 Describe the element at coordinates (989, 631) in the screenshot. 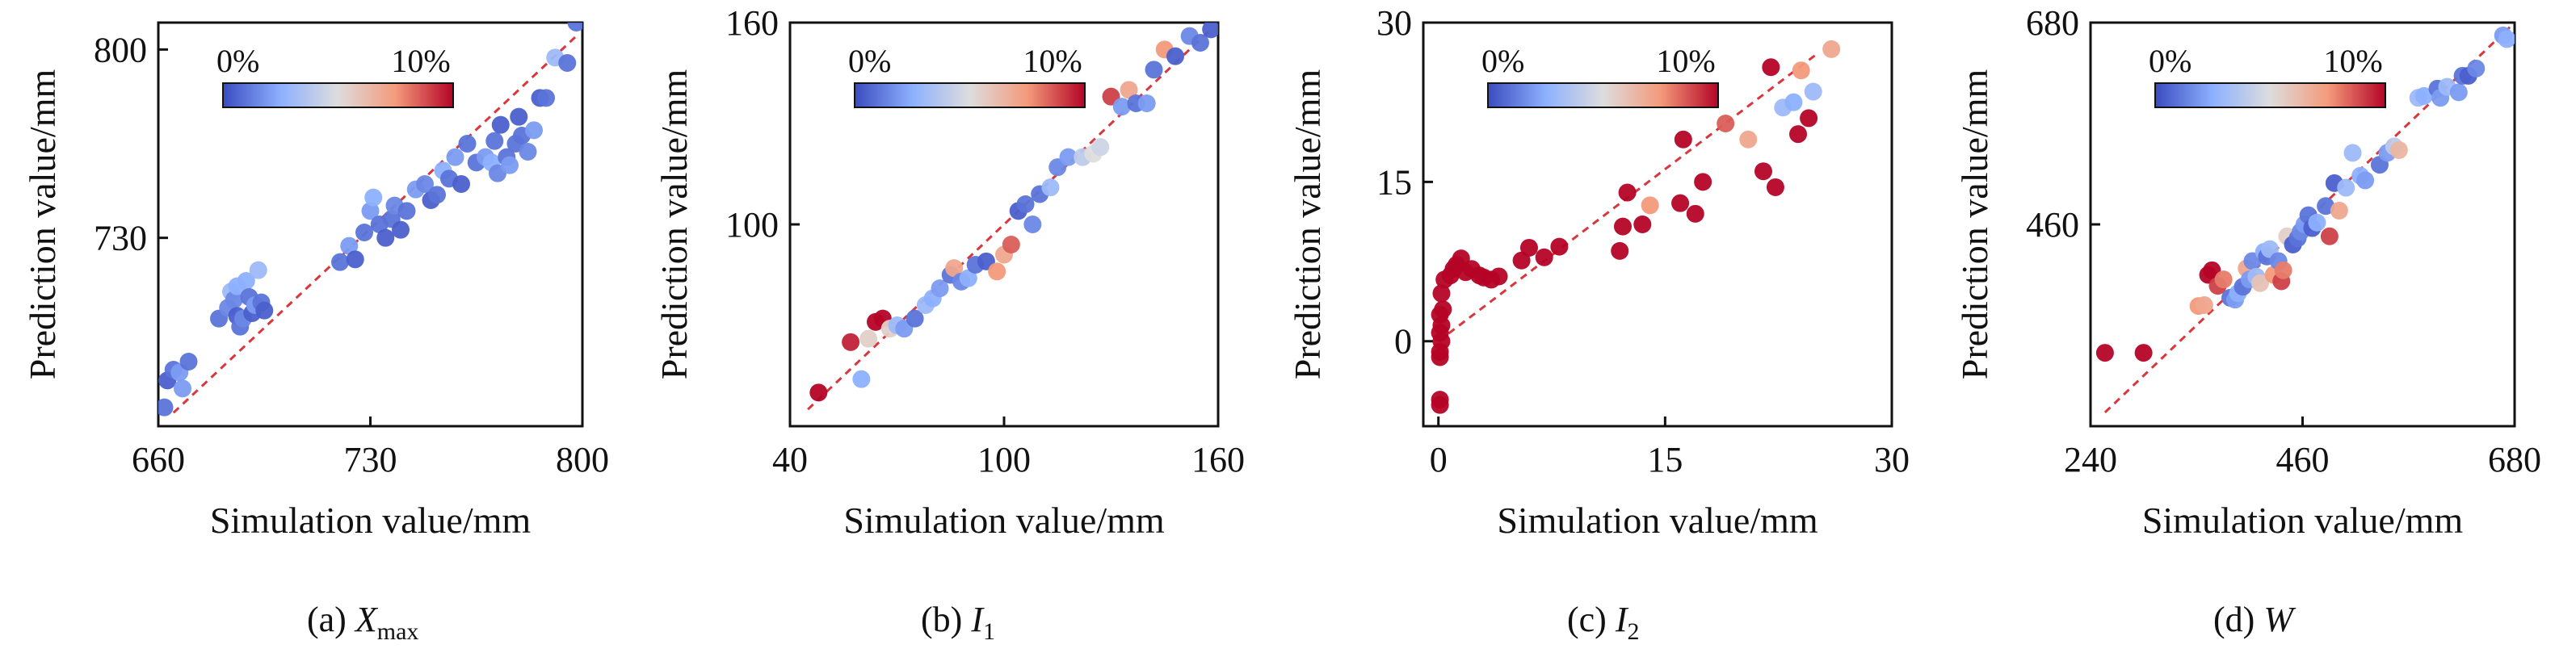

I see `caption-subscript: 1` at that location.